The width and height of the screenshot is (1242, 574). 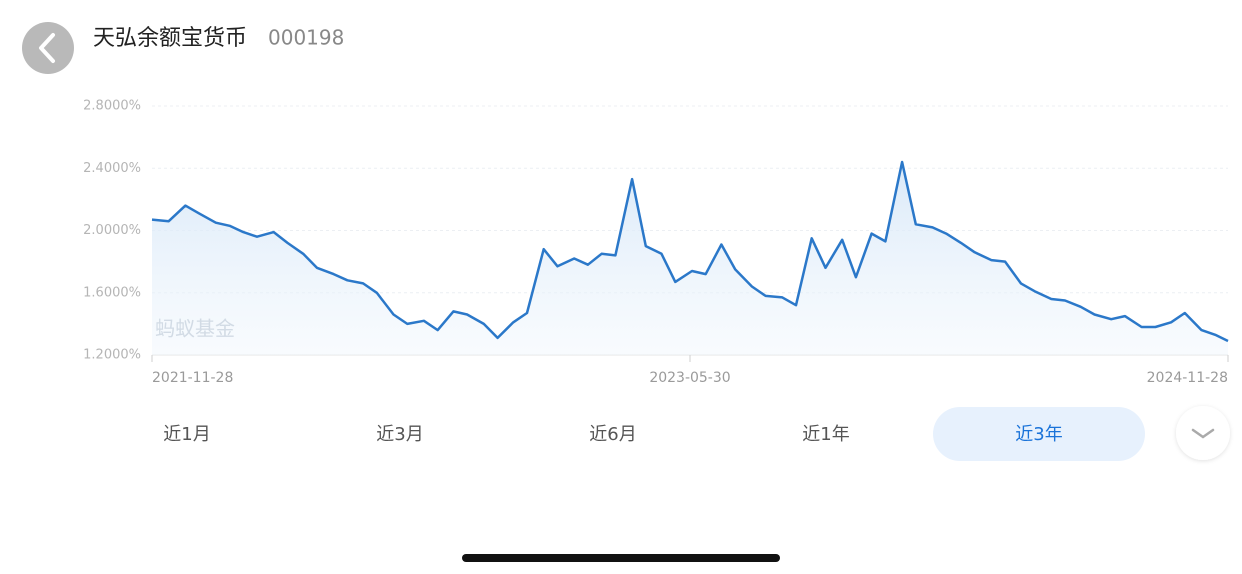 I want to click on fund-code: 000198, so click(x=306, y=38).